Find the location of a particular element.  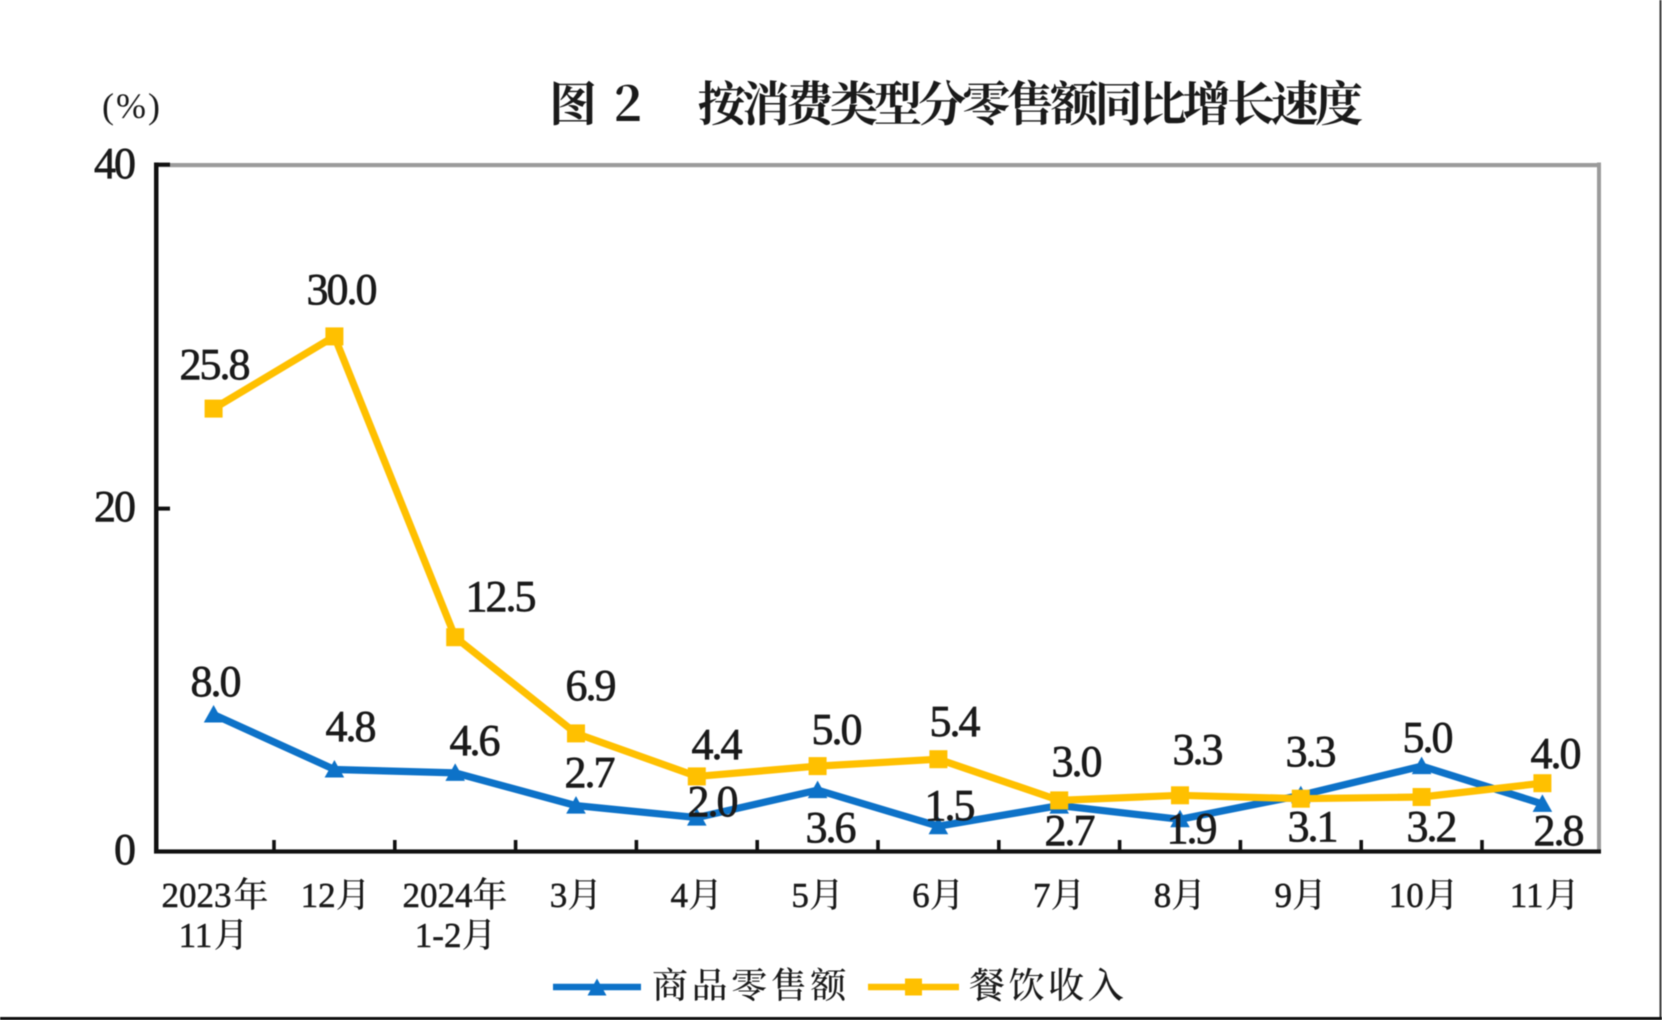

svg-text: 40 is located at coordinates (114, 163).